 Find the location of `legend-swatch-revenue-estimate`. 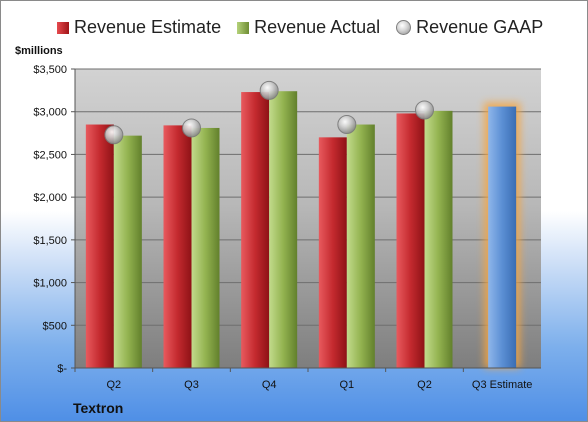

legend-swatch-revenue-estimate is located at coordinates (63, 27).